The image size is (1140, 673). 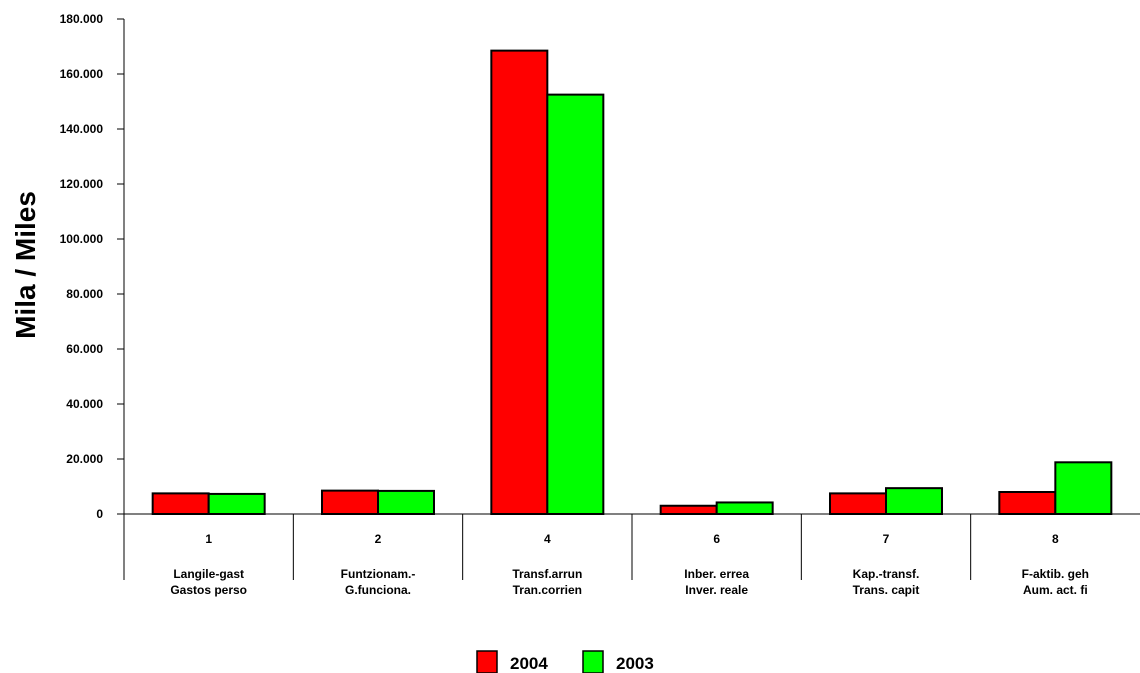 I want to click on x-category-label-eu: Inber. errea, so click(x=716, y=574).